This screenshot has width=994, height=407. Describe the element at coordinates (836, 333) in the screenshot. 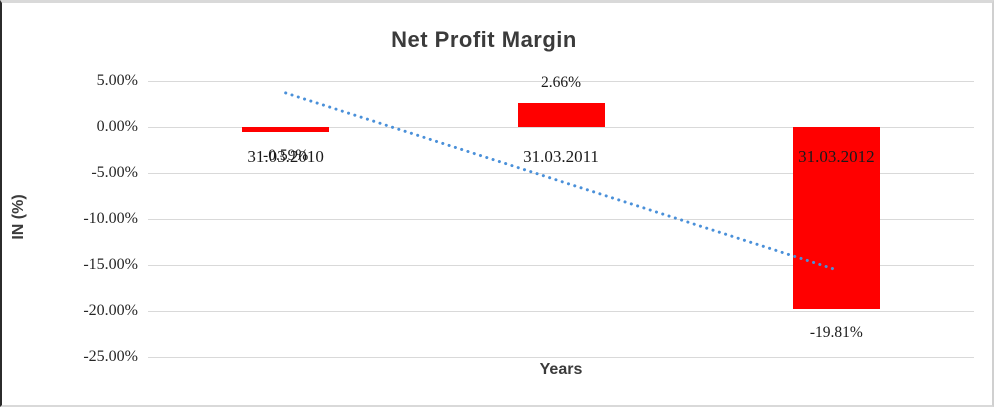

I see `data-label: -19.81%` at that location.